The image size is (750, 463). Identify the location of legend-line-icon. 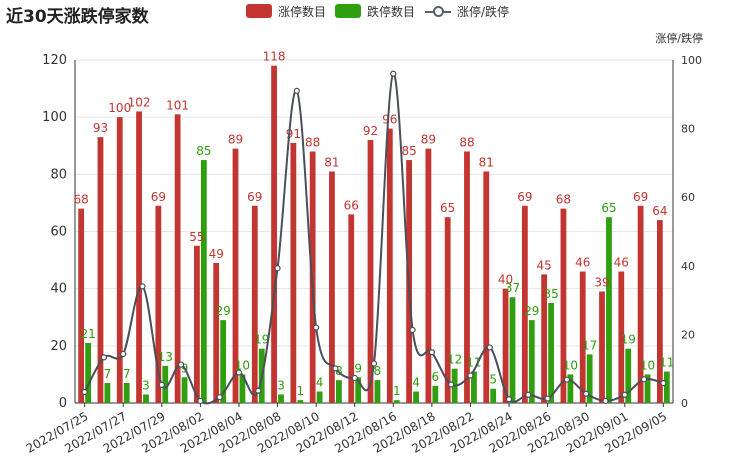
(438, 11).